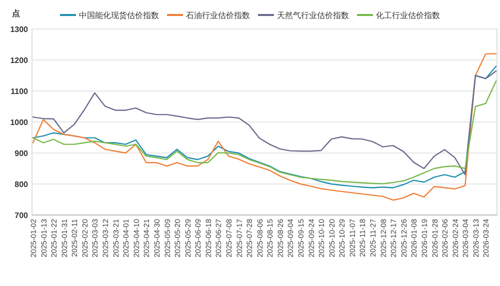  Describe the element at coordinates (16, 13) in the screenshot. I see `y-axis-title: 点` at that location.